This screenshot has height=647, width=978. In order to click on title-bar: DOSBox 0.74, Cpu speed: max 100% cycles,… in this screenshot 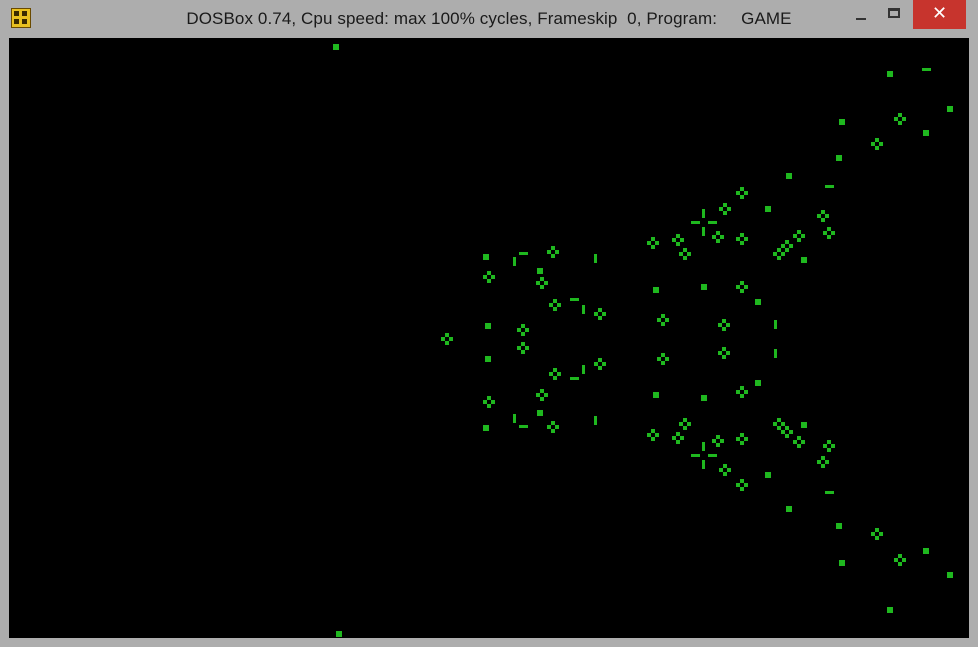, I will do `click(489, 19)`.